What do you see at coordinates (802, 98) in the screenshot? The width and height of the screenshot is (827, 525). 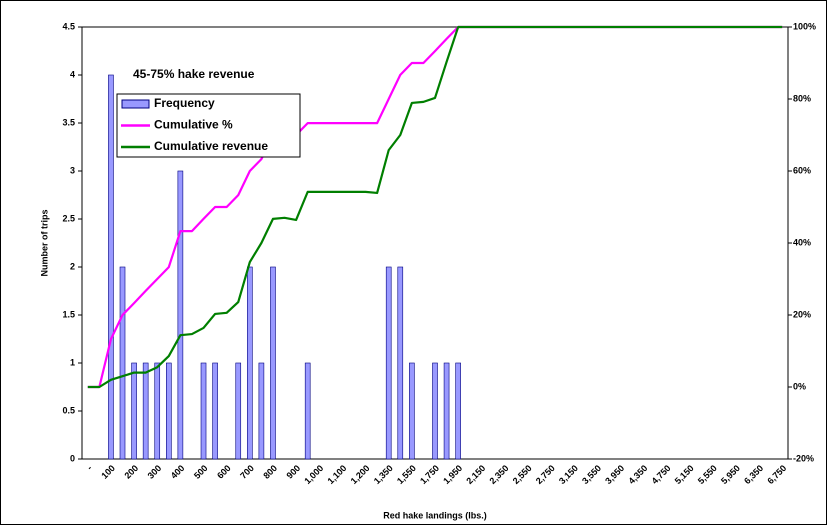 I see `y2-tick-label: 80%` at bounding box center [802, 98].